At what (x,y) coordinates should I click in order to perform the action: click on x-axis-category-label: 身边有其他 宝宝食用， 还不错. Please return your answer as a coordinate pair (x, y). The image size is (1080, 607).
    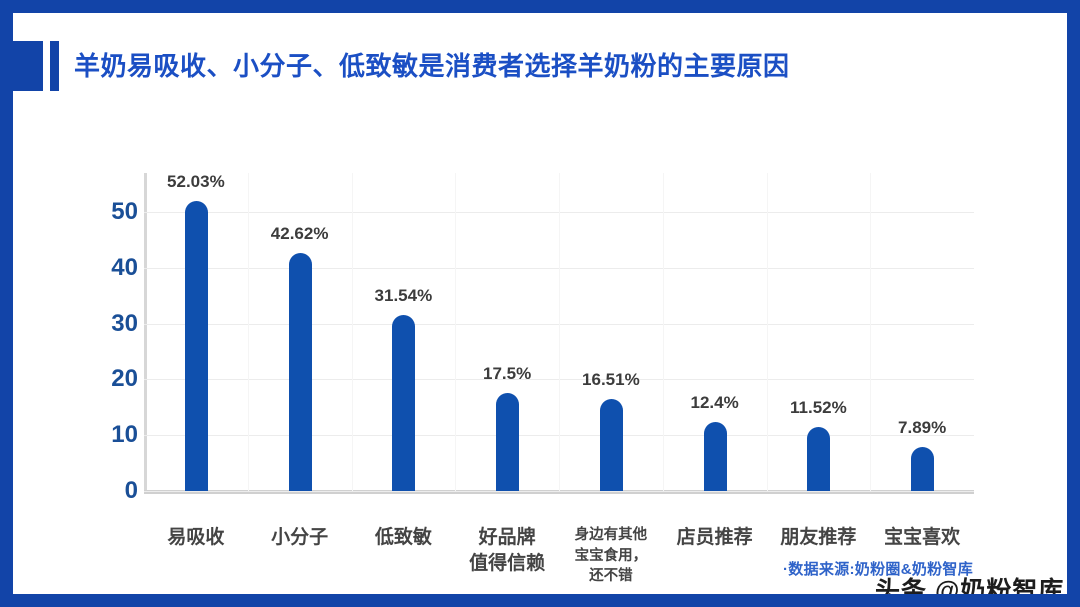
    Looking at the image, I should click on (611, 556).